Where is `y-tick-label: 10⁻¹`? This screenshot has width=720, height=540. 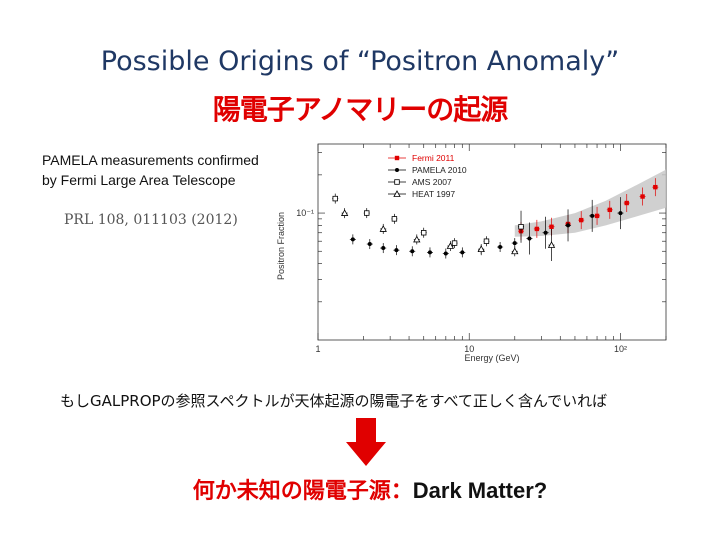
y-tick-label: 10⁻¹ is located at coordinates (305, 213).